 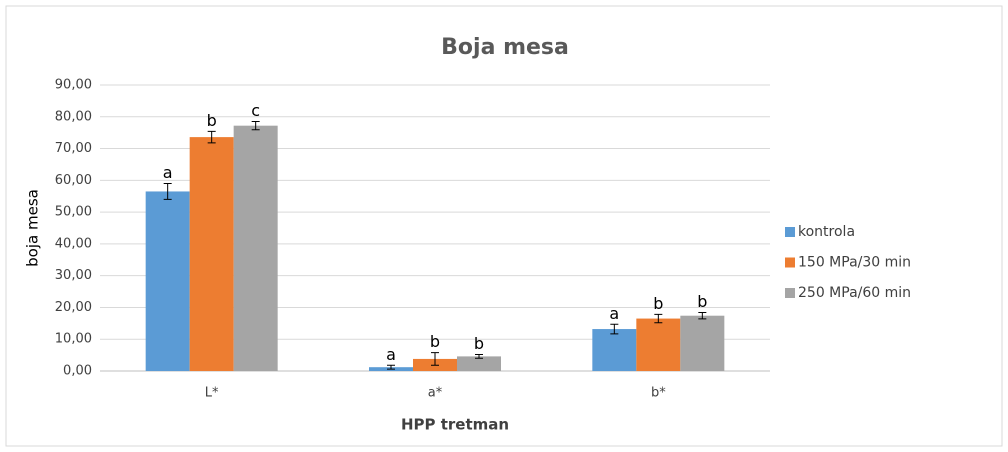 What do you see at coordinates (854, 293) in the screenshot?
I see `legend-label: 250 MPa/60 min` at bounding box center [854, 293].